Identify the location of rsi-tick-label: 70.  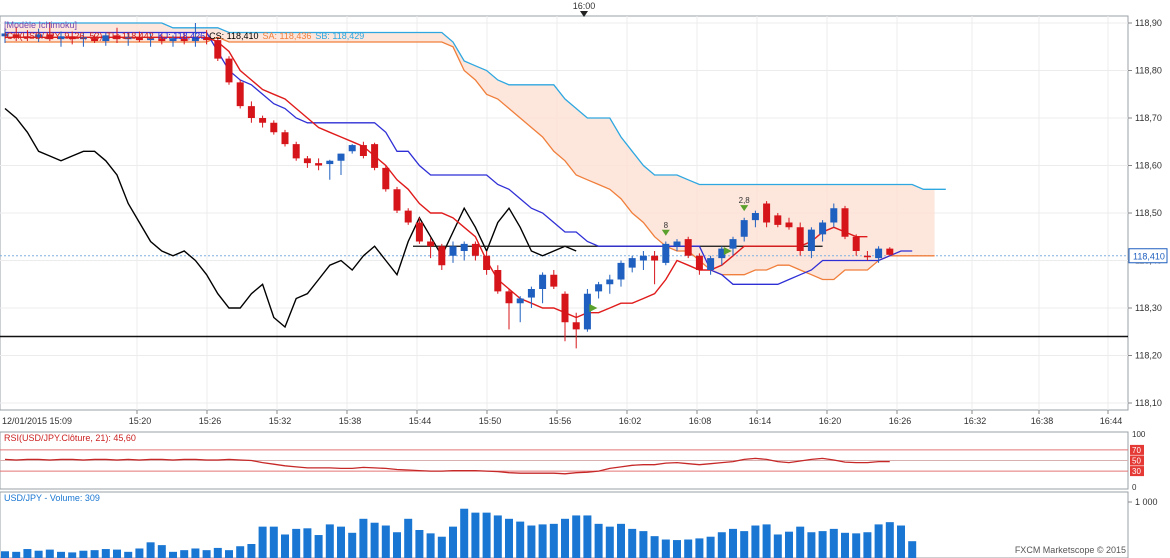
(1136, 450).